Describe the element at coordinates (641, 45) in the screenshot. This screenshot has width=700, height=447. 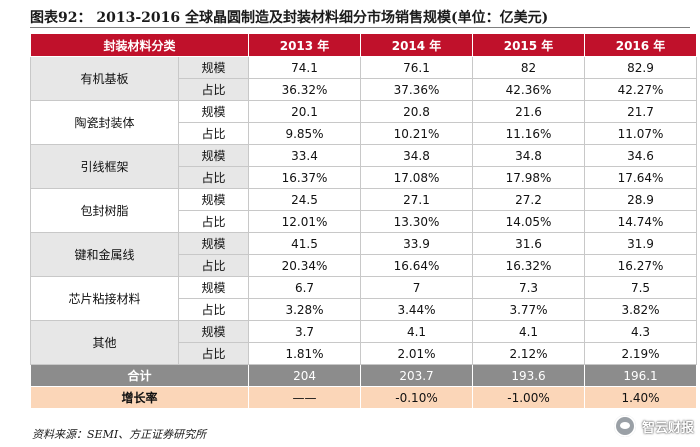
I see `header-year: 2016 年` at that location.